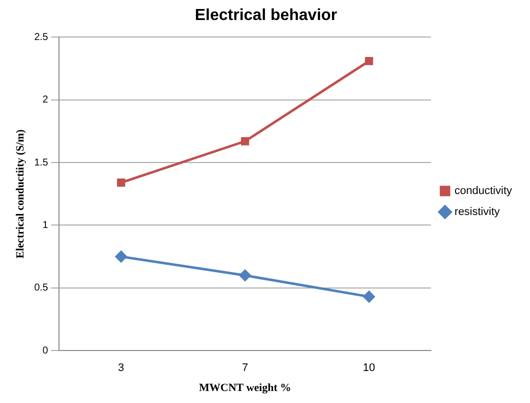 Image resolution: width=530 pixels, height=403 pixels. I want to click on x-tick-label: 3, so click(121, 368).